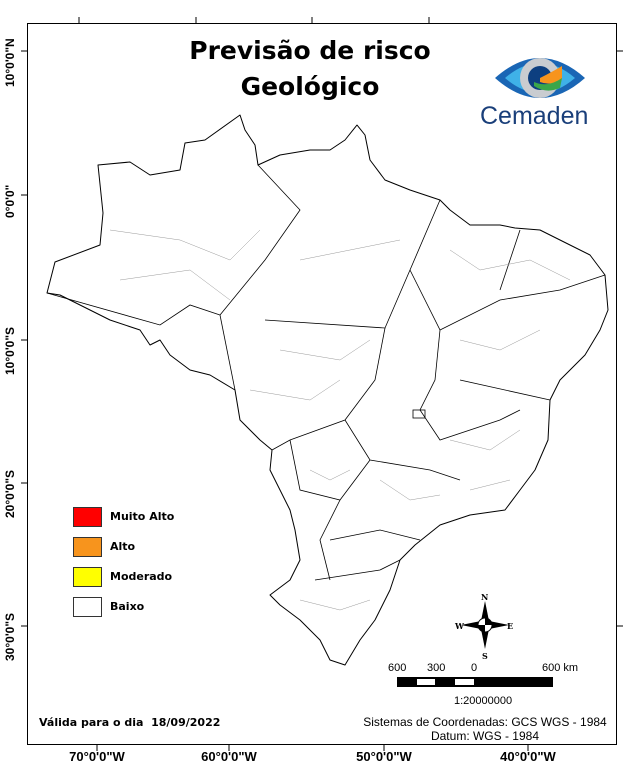 The image size is (642, 768). What do you see at coordinates (97, 756) in the screenshot?
I see `lon-label-70w: 70°0'0"W` at bounding box center [97, 756].